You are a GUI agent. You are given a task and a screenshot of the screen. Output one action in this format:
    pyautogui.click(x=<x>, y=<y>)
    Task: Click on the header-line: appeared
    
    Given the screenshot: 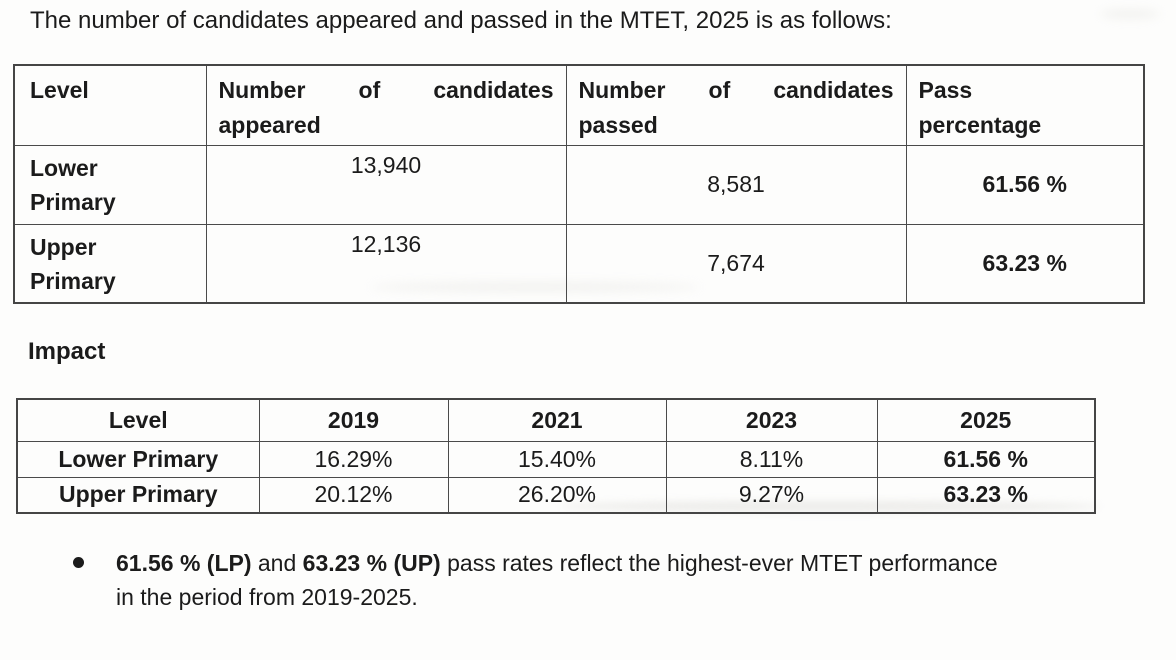 What is the action you would take?
    pyautogui.click(x=269, y=125)
    